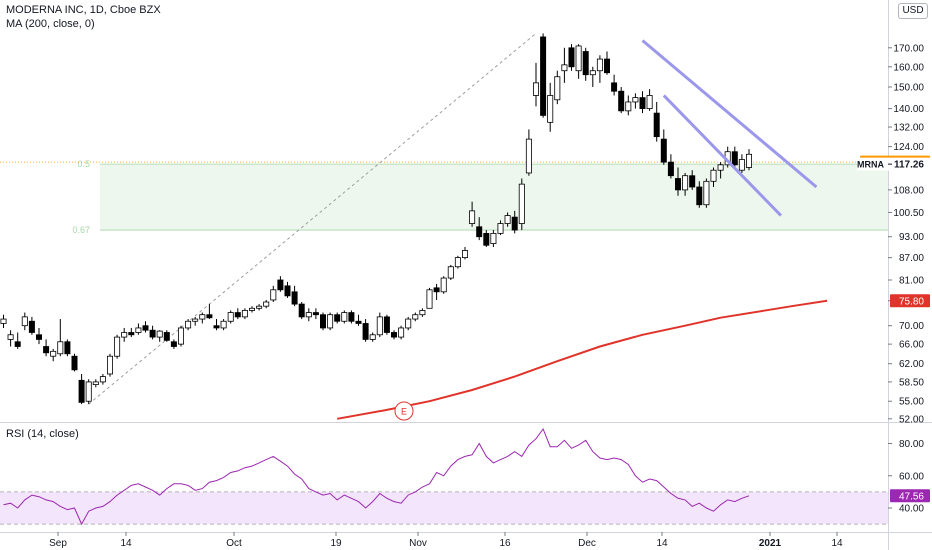  Describe the element at coordinates (729, 114) in the screenshot. I see `channel-upper-line` at that location.